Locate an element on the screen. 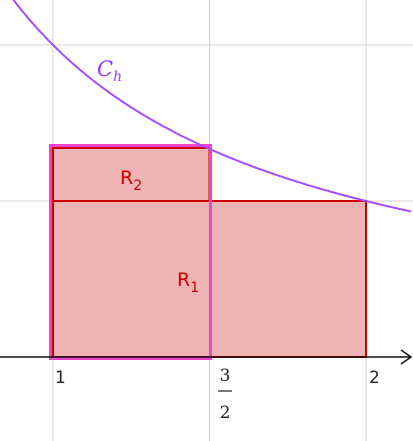  rectangle-label-subscript: 1 is located at coordinates (194, 288).